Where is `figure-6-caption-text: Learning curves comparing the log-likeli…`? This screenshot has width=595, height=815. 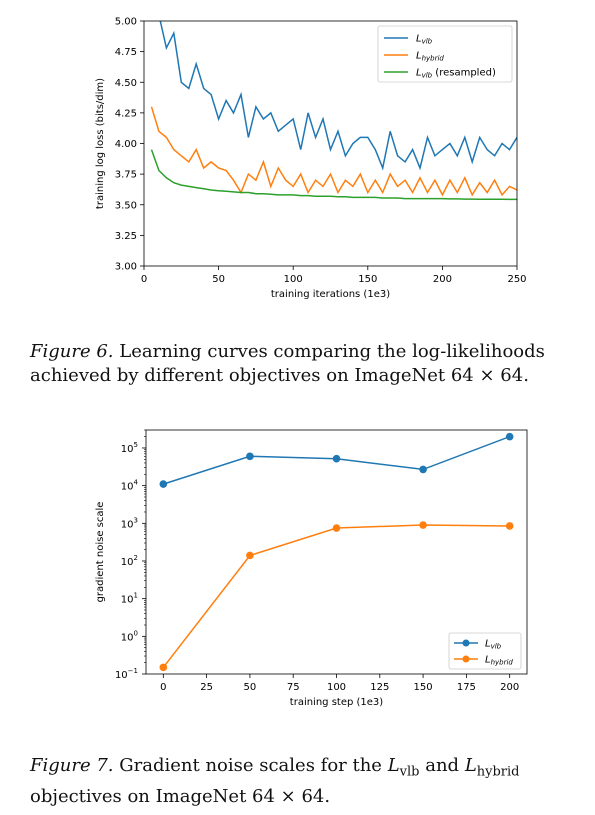 figure-6-caption-text: Learning curves comparing the log-likeli… is located at coordinates (287, 363).